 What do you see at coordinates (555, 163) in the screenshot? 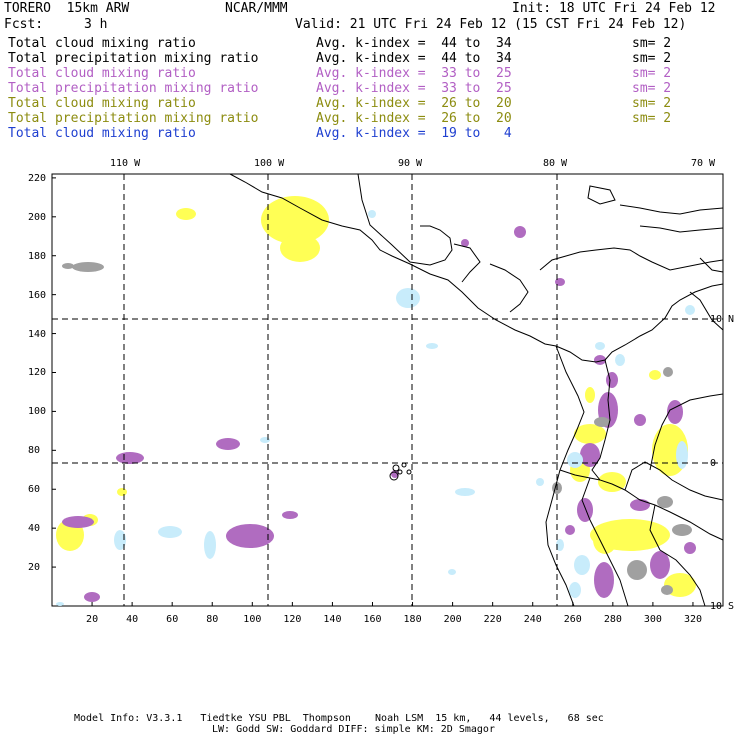
I see `longitude-label: 80 W` at bounding box center [555, 163].